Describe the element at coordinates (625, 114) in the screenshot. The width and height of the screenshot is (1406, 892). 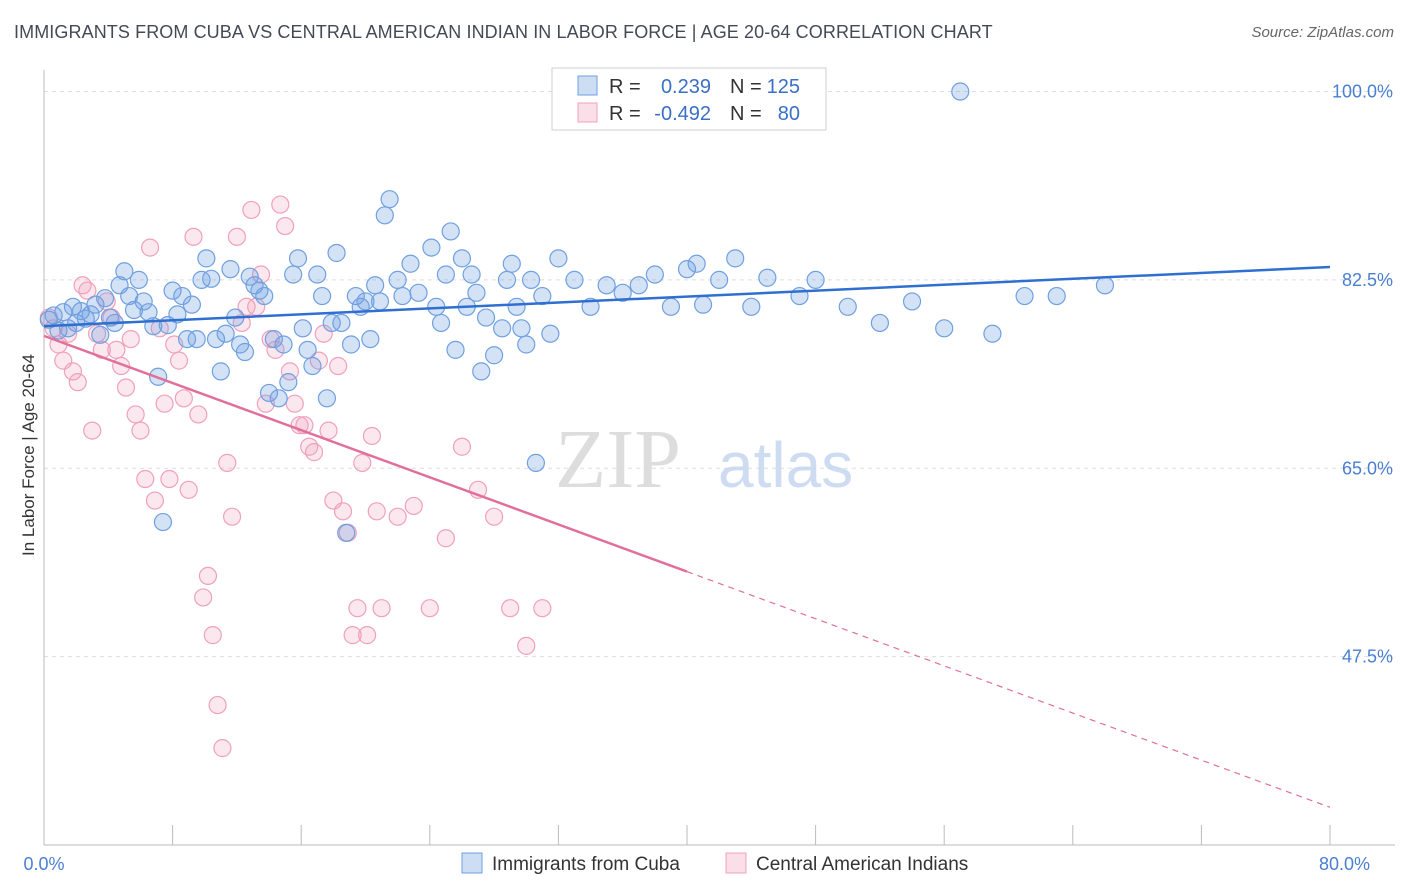
I see `legend-r-label-1: R =` at that location.